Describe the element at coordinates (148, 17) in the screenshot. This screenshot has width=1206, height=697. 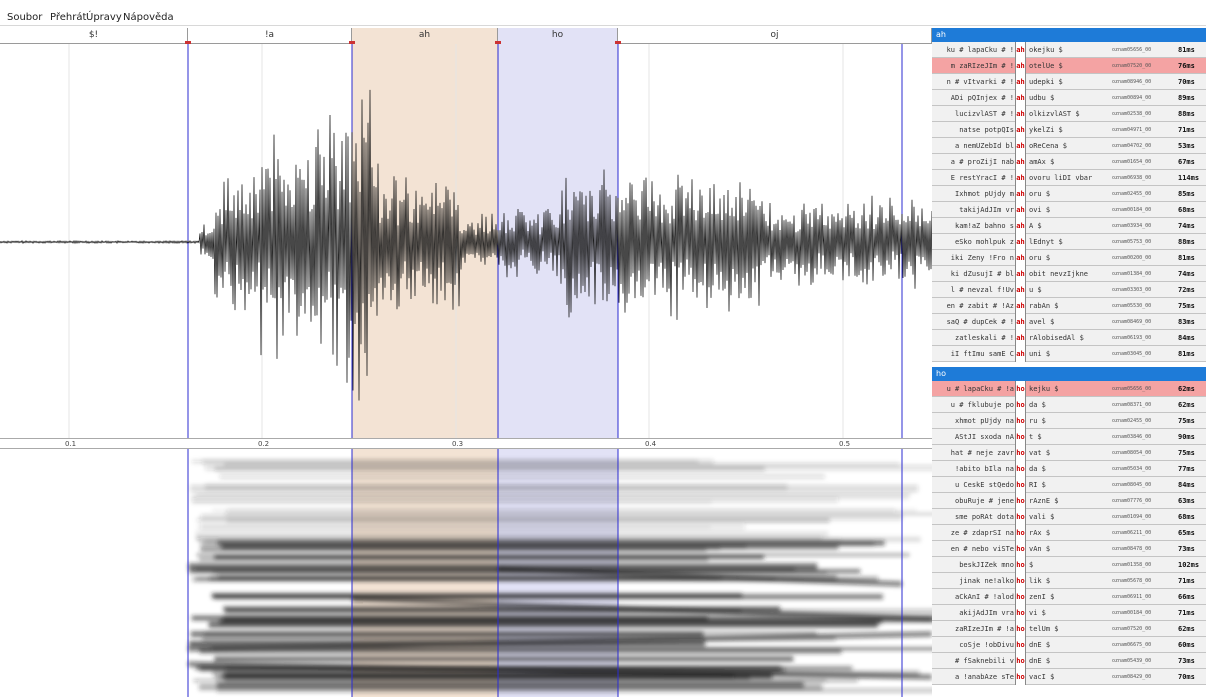
I see `menu-napoveda: Nápověda` at that location.